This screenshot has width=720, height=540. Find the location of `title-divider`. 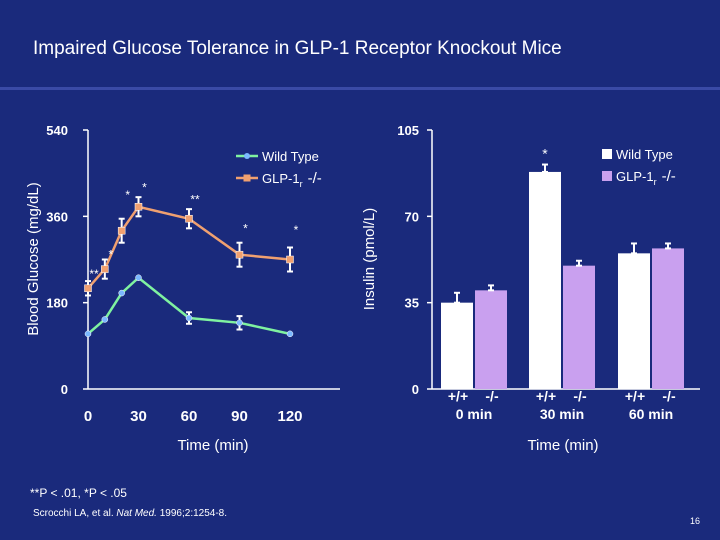

title-divider is located at coordinates (360, 88).